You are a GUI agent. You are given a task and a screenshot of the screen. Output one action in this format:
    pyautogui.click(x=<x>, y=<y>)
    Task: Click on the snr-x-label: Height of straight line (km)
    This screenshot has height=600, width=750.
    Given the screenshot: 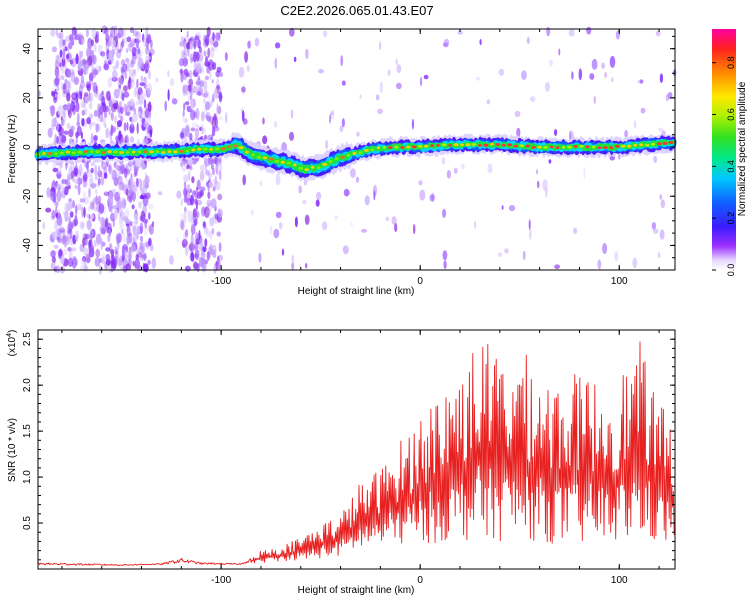 What is the action you would take?
    pyautogui.click(x=356, y=590)
    